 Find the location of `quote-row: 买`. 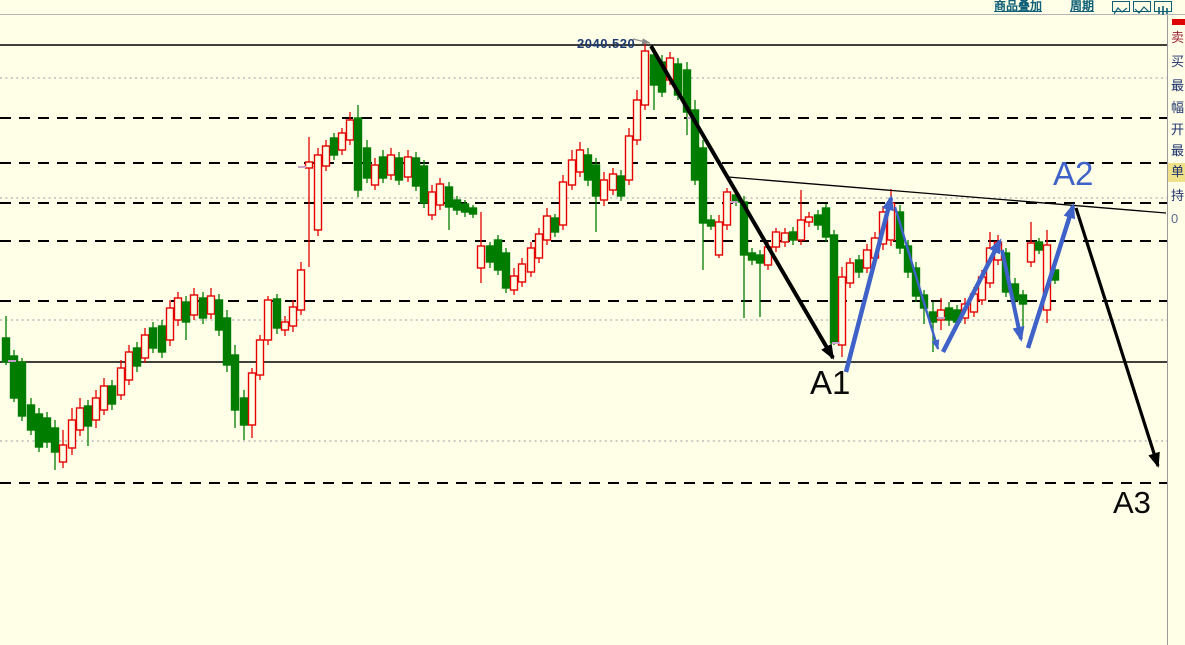

quote-row: 买 is located at coordinates (1178, 61).